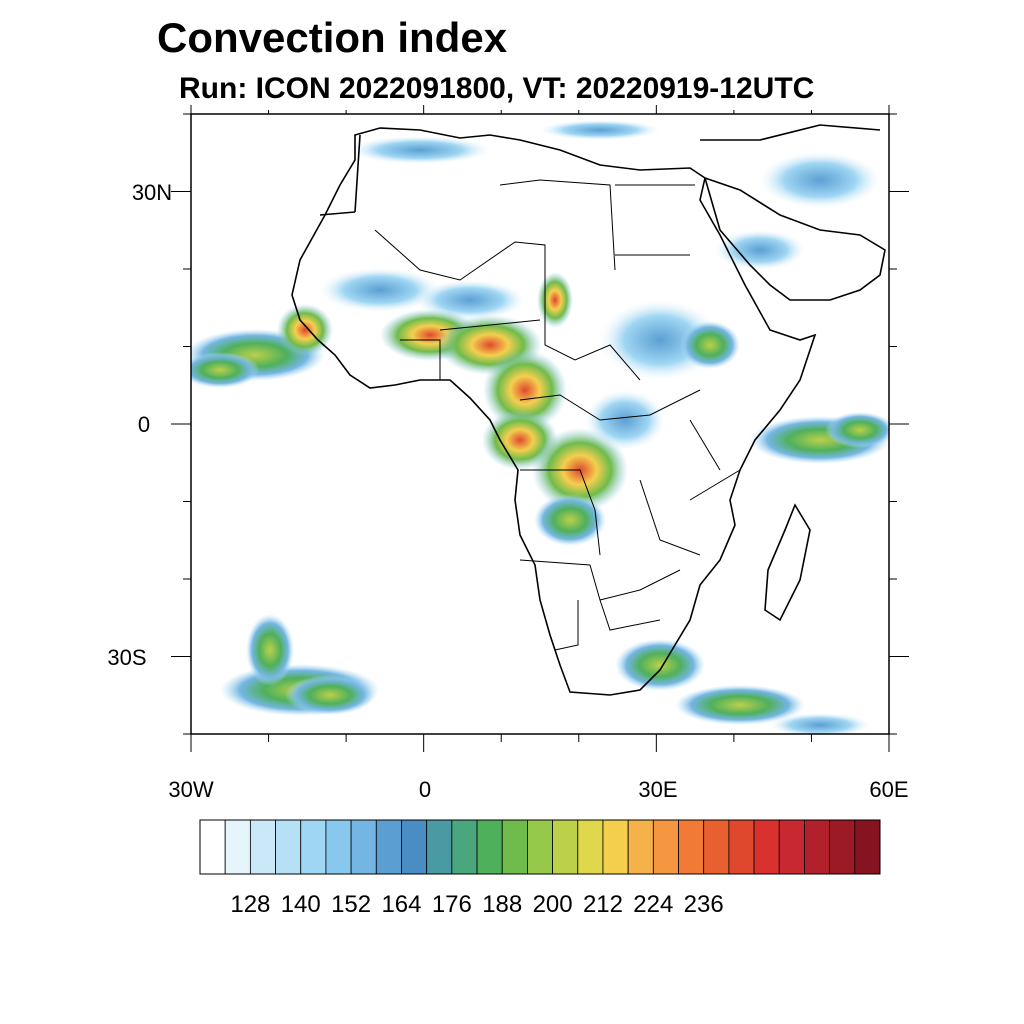 This screenshot has height=1024, width=1024. Describe the element at coordinates (497, 88) in the screenshot. I see `page-subtitle: Run: ICON 2022091800, VT: 20220919-12UTC` at that location.